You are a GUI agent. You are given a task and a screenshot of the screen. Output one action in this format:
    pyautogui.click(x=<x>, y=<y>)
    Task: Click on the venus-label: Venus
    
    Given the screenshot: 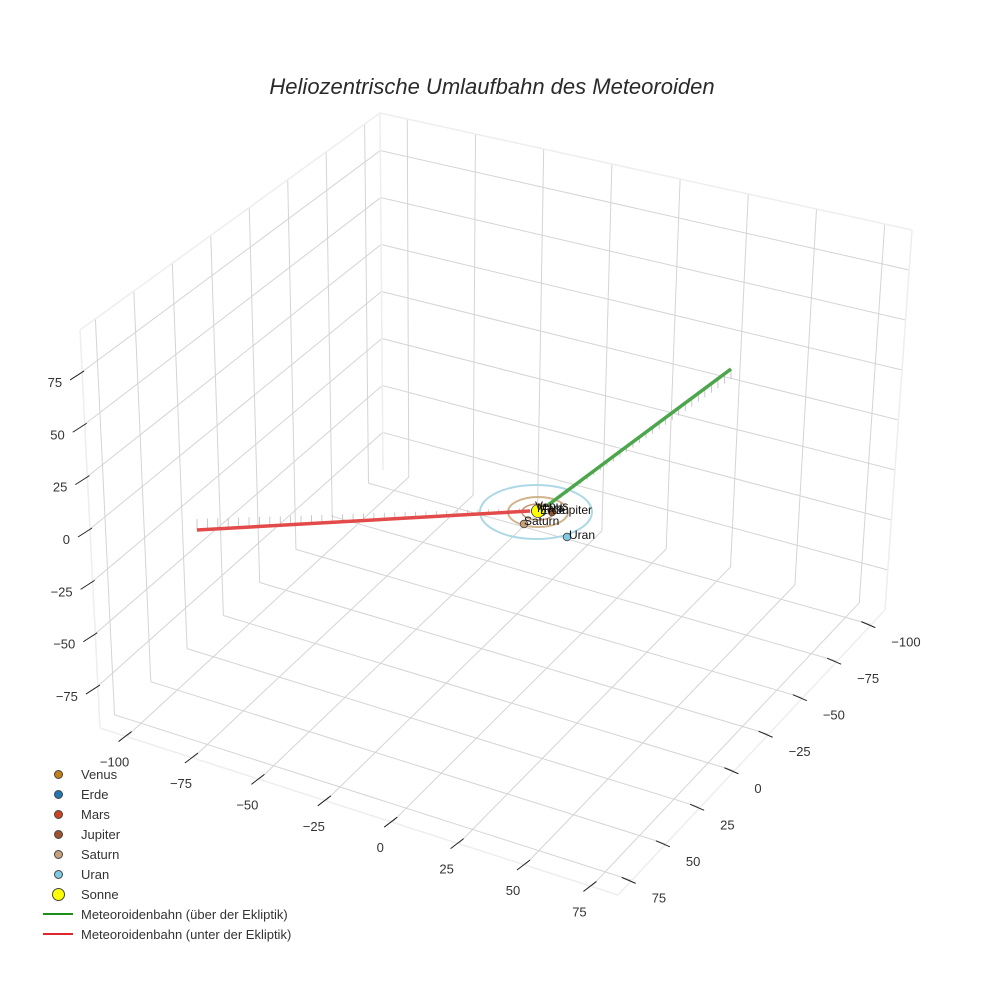 What is the action you would take?
    pyautogui.click(x=551, y=506)
    